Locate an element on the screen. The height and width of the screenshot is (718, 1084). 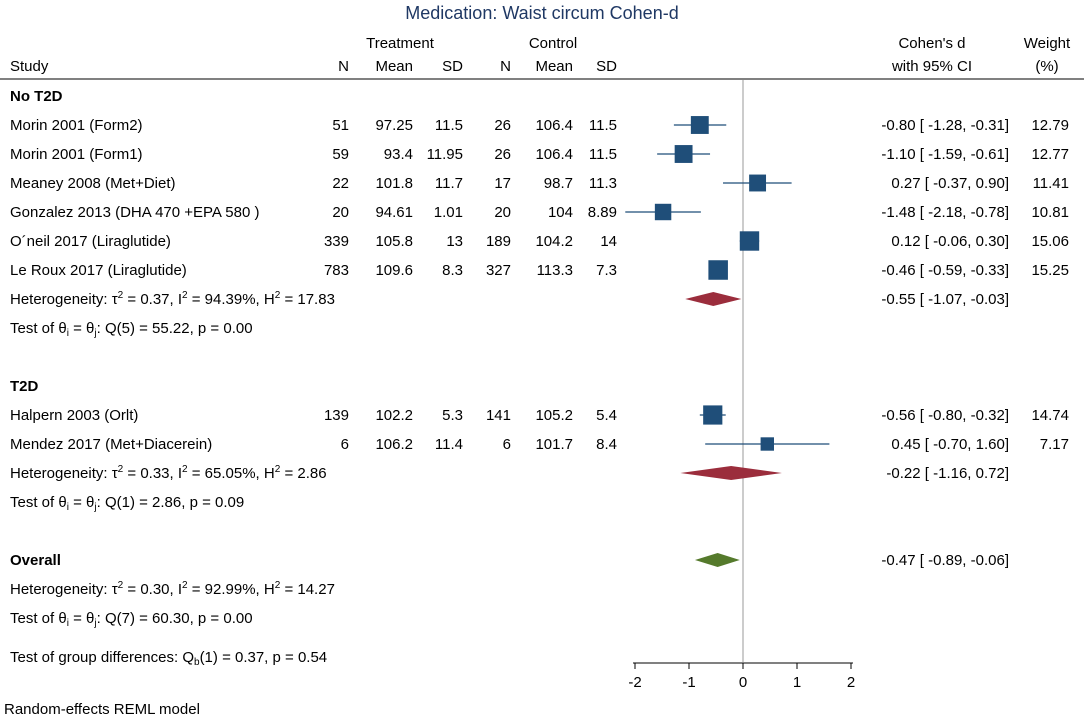
effect-ci: 0.27 [ -0.37, 0.90] is located at coordinates (950, 183).